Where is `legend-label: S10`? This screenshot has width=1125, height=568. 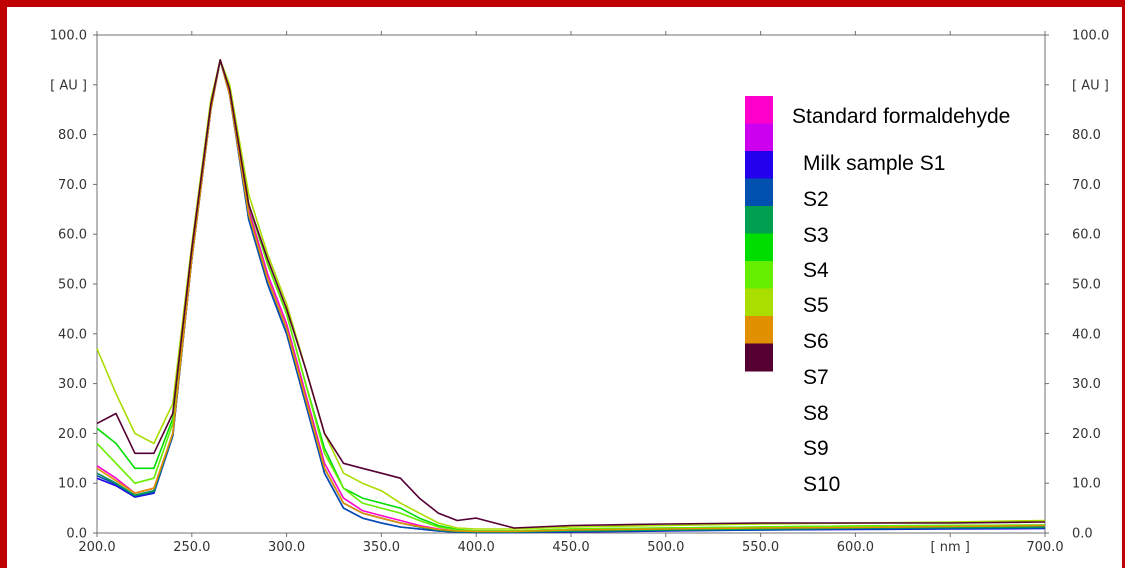 legend-label: S10 is located at coordinates (821, 484).